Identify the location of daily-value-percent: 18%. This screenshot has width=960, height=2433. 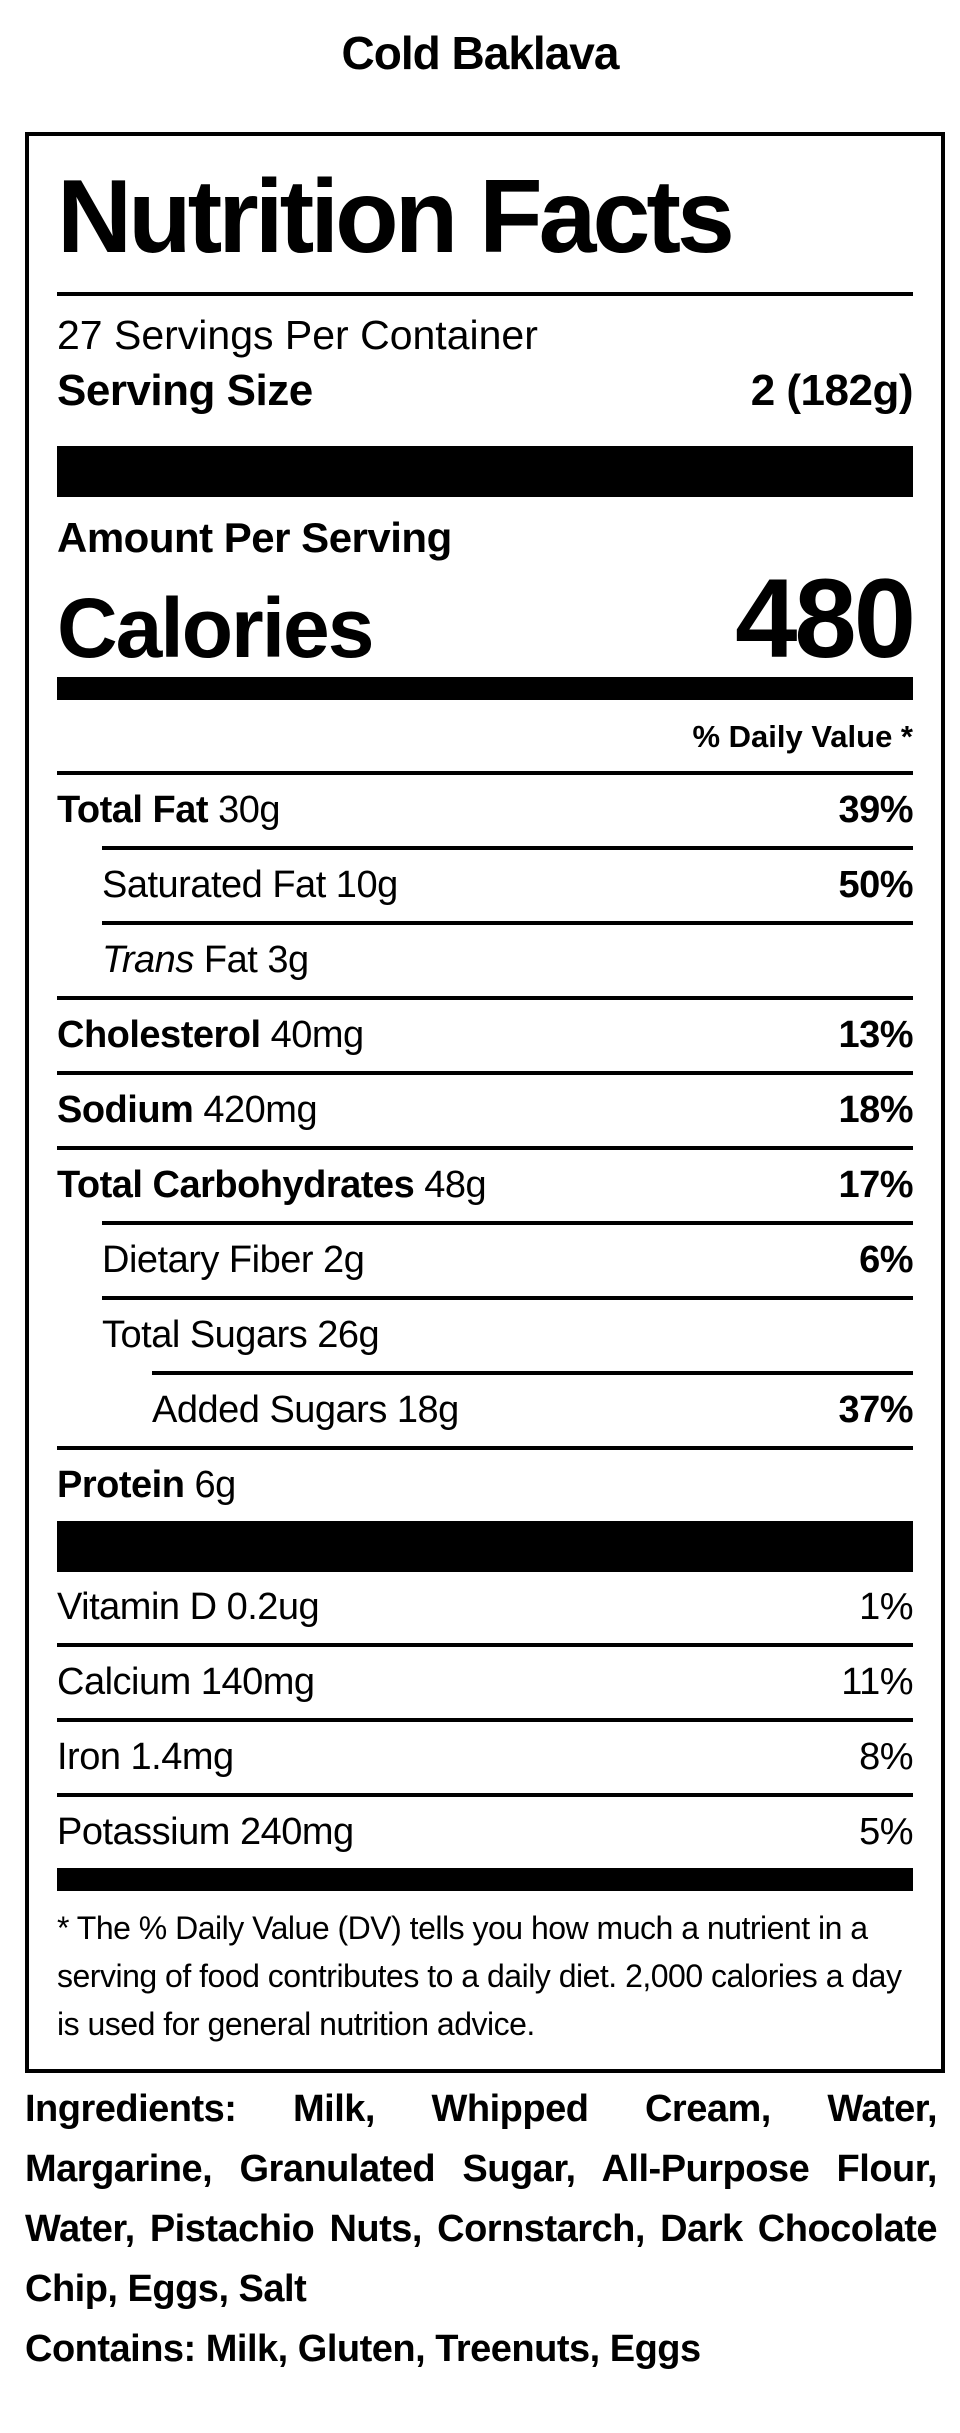
(875, 1110).